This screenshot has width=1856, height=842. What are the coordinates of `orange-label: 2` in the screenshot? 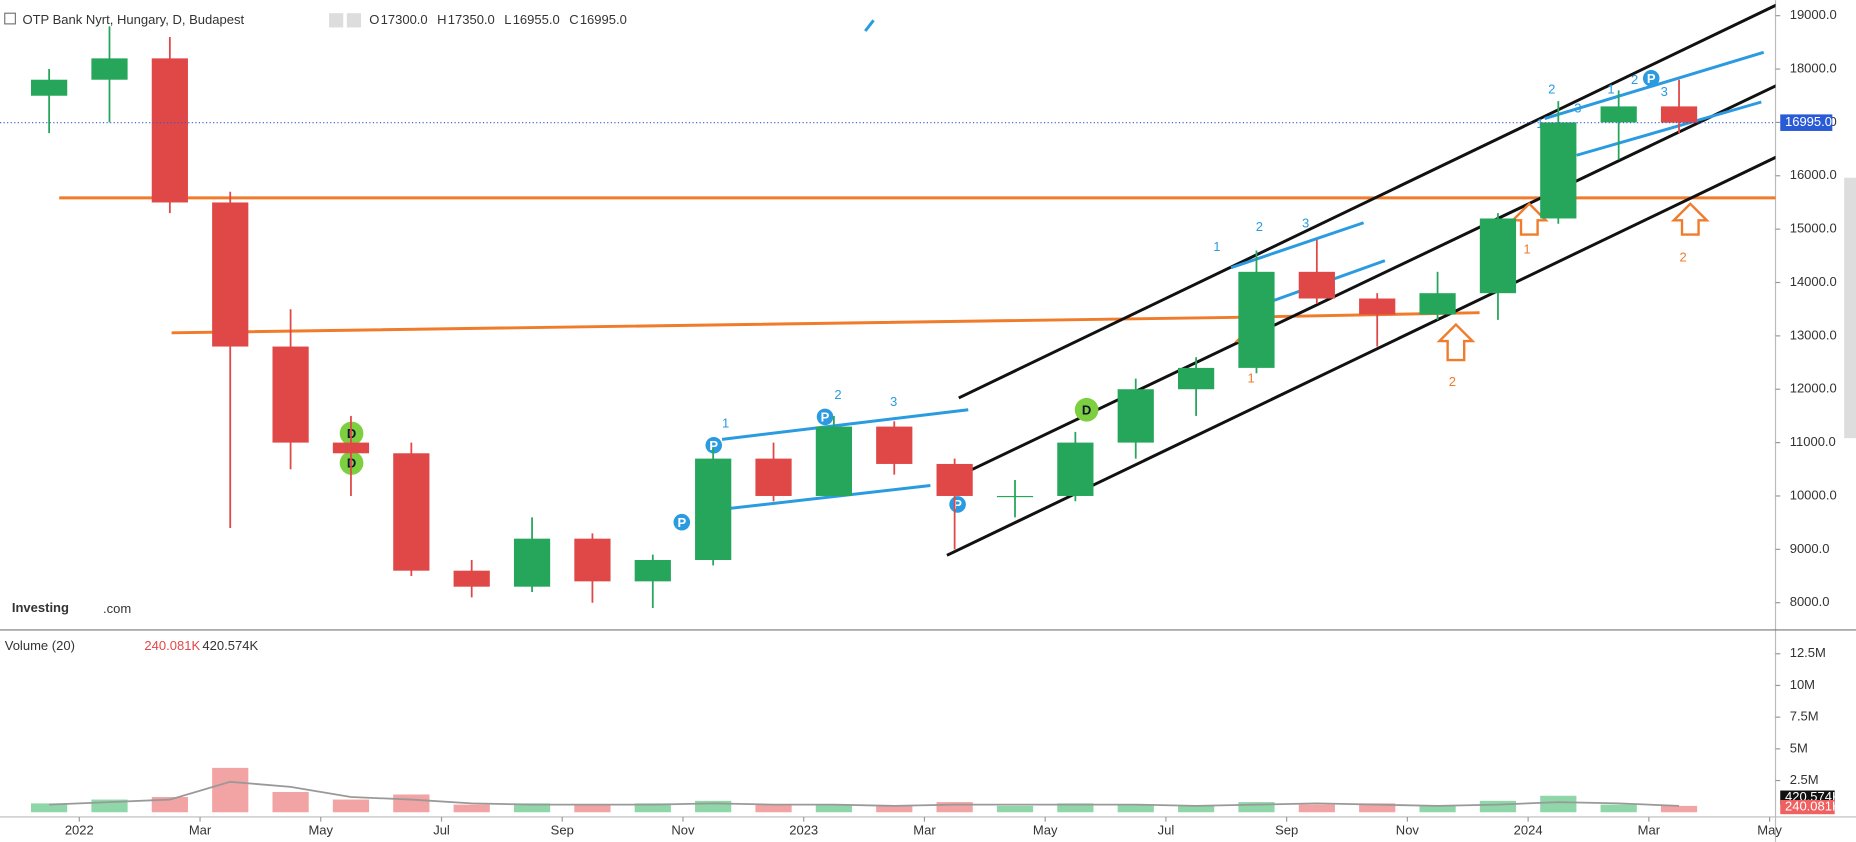 It's located at (1452, 381).